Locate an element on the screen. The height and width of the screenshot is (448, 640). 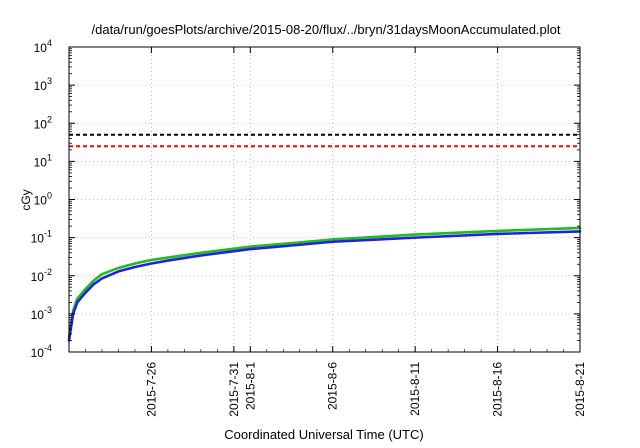
x-axis-label: Coordinated Universal Time (UTC) is located at coordinates (323, 434).